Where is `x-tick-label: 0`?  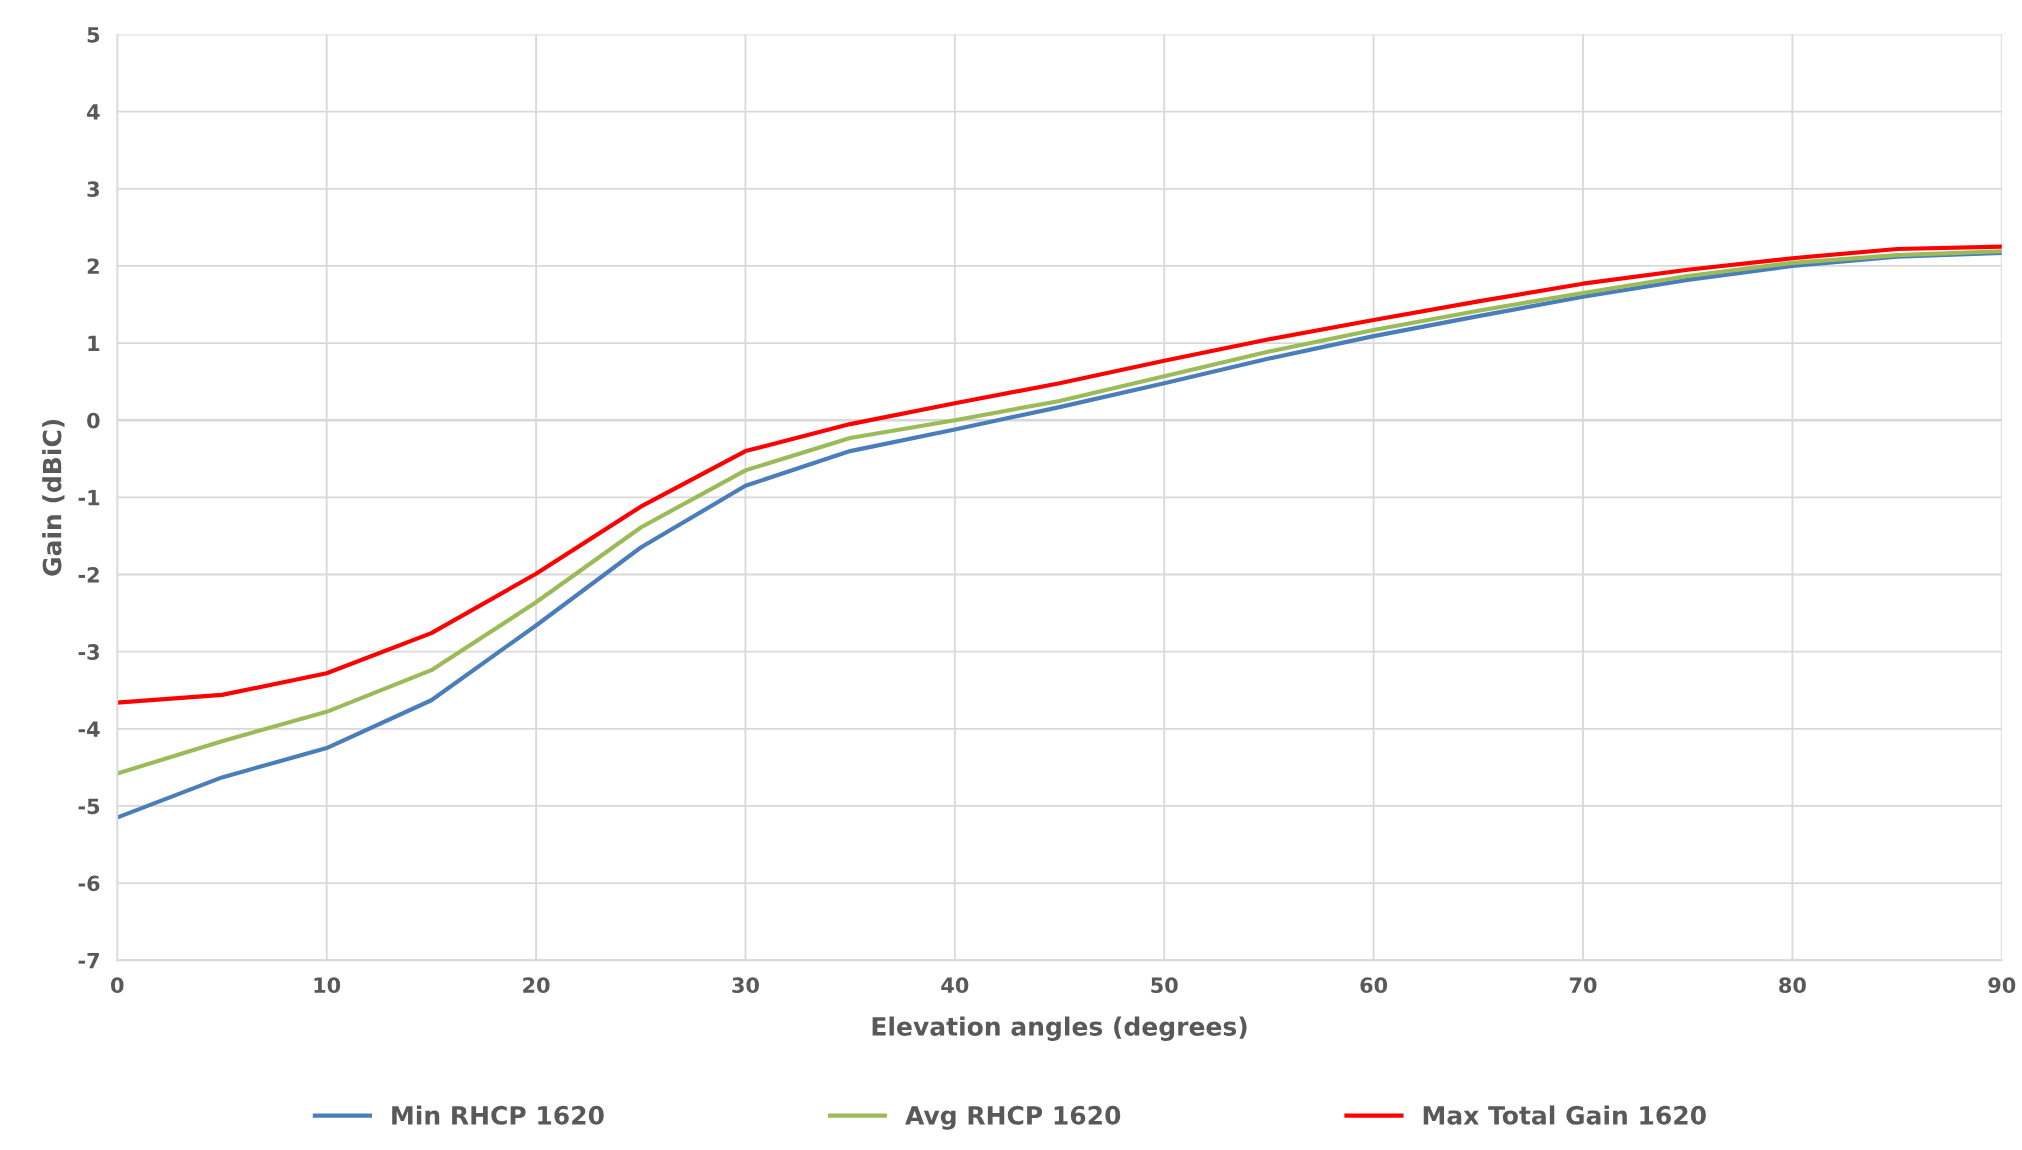
x-tick-label: 0 is located at coordinates (117, 985).